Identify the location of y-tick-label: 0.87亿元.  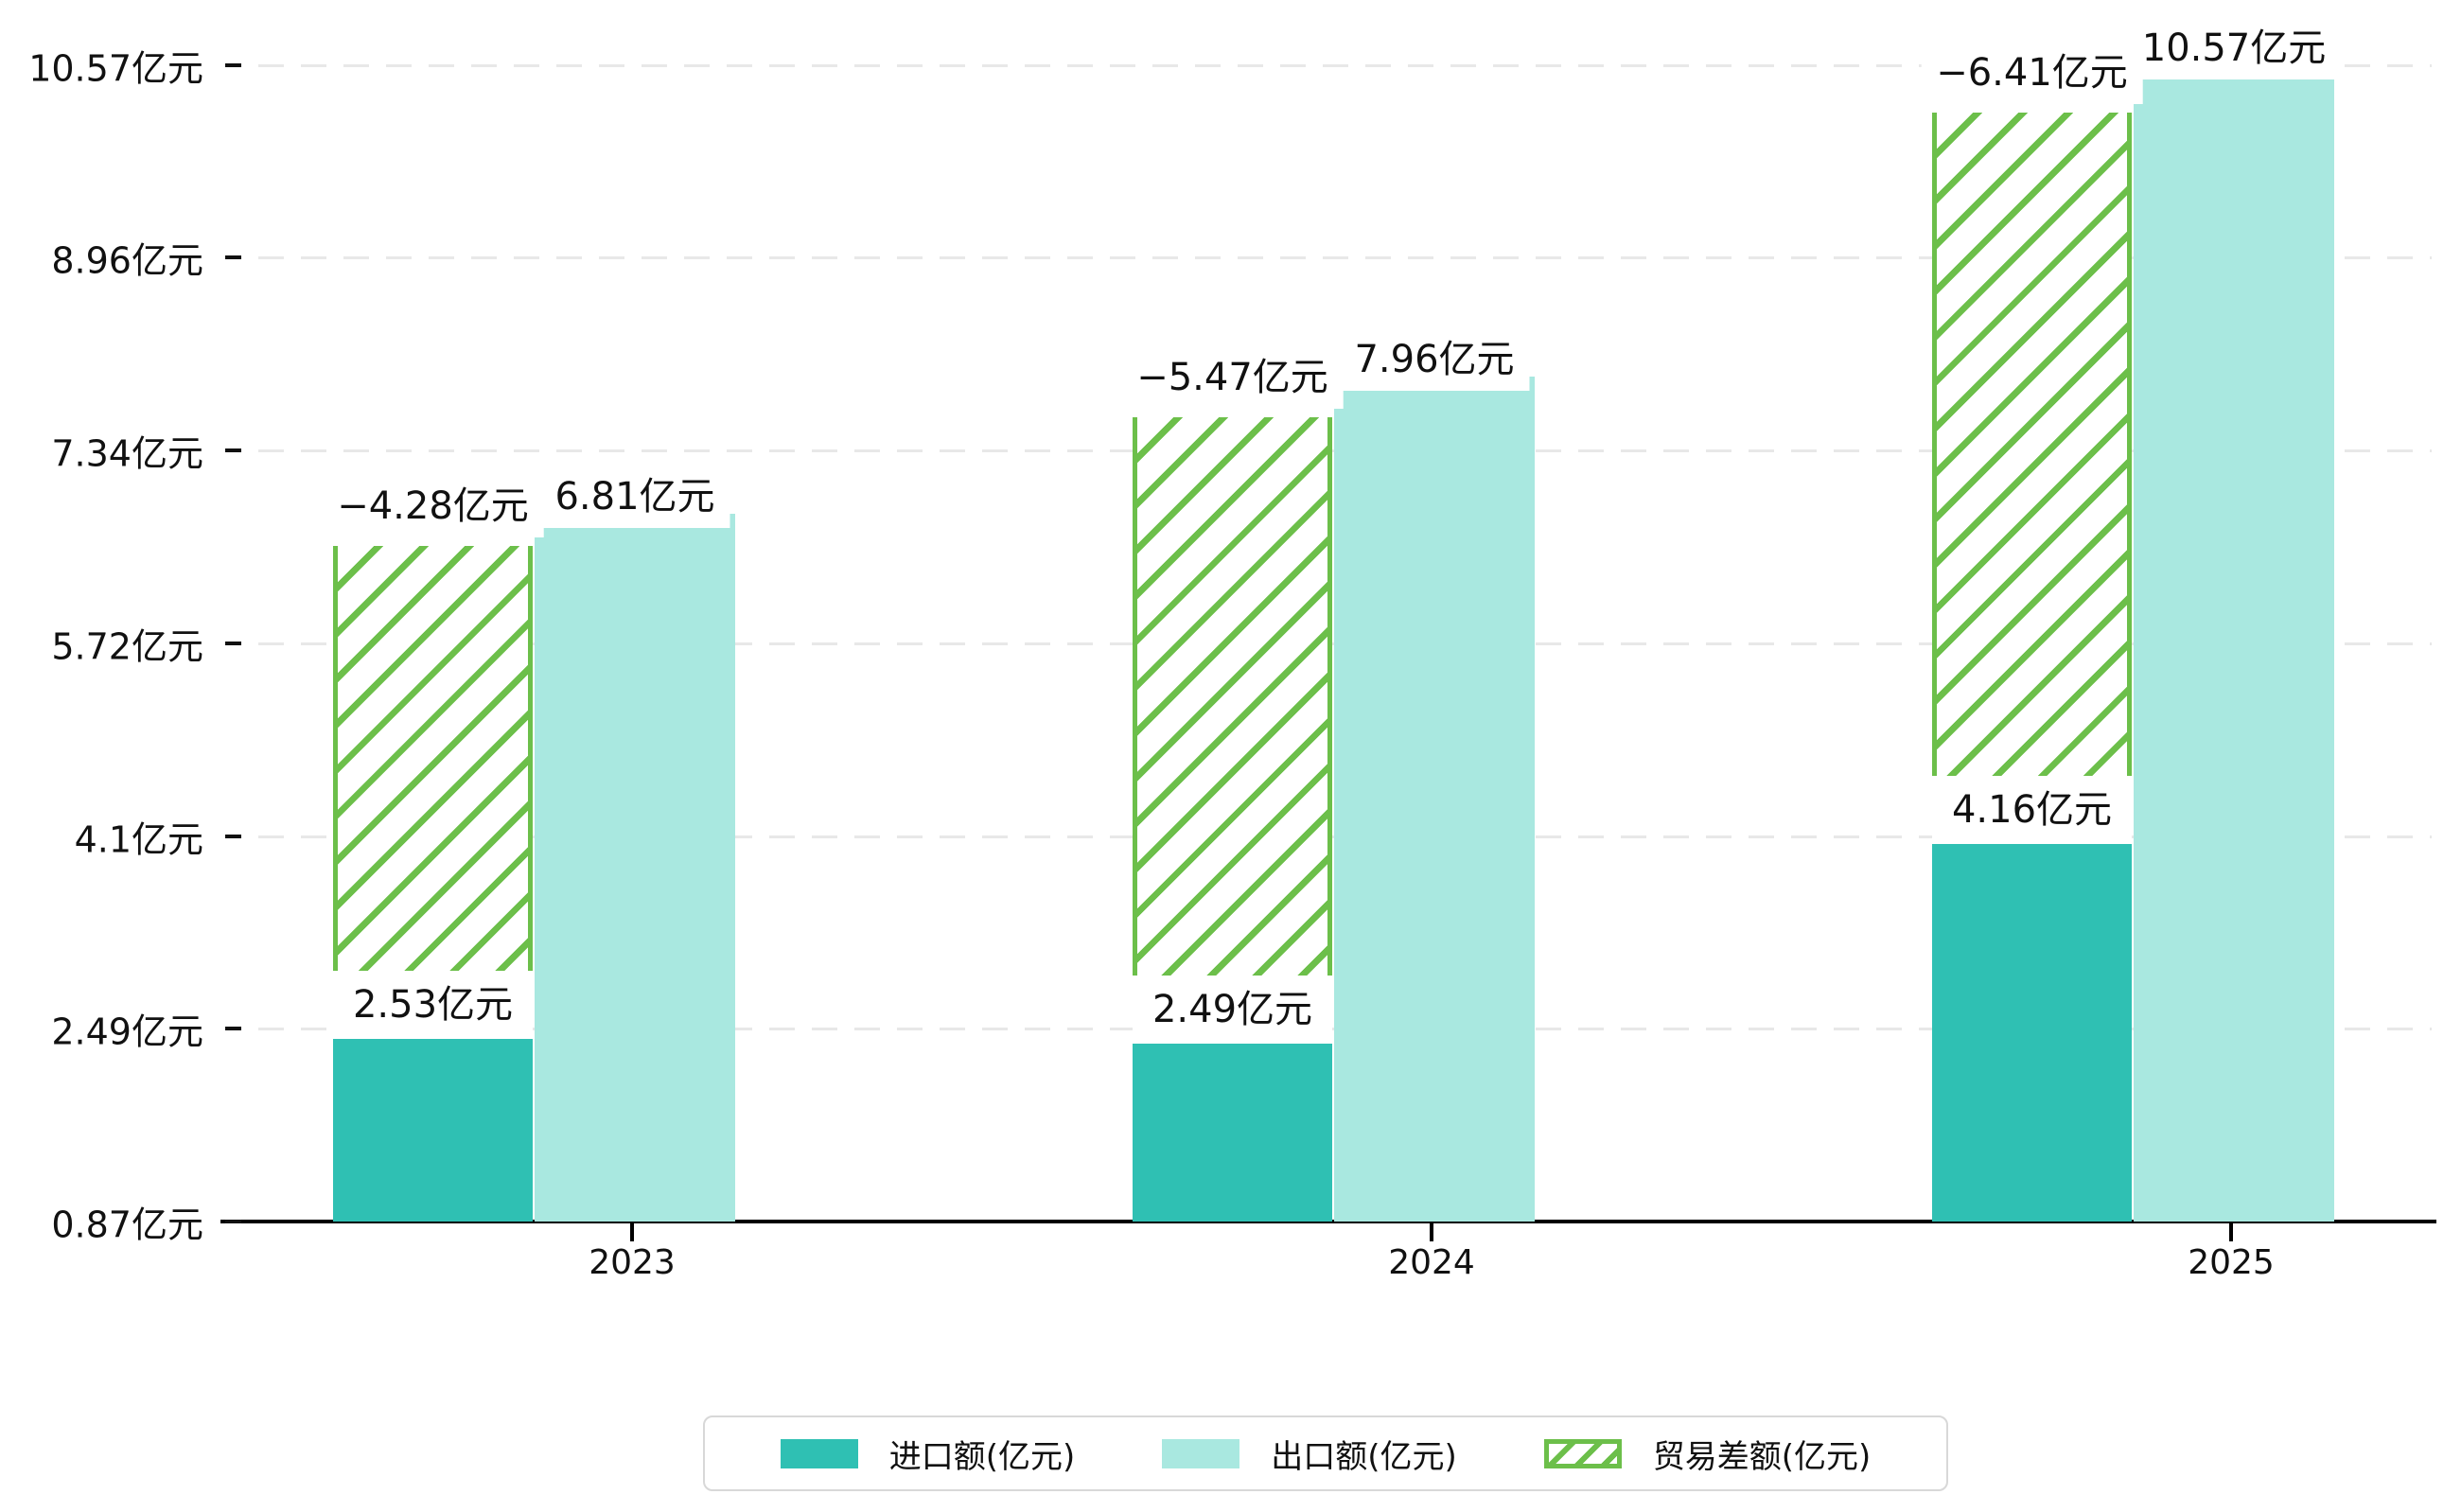
(127, 1225).